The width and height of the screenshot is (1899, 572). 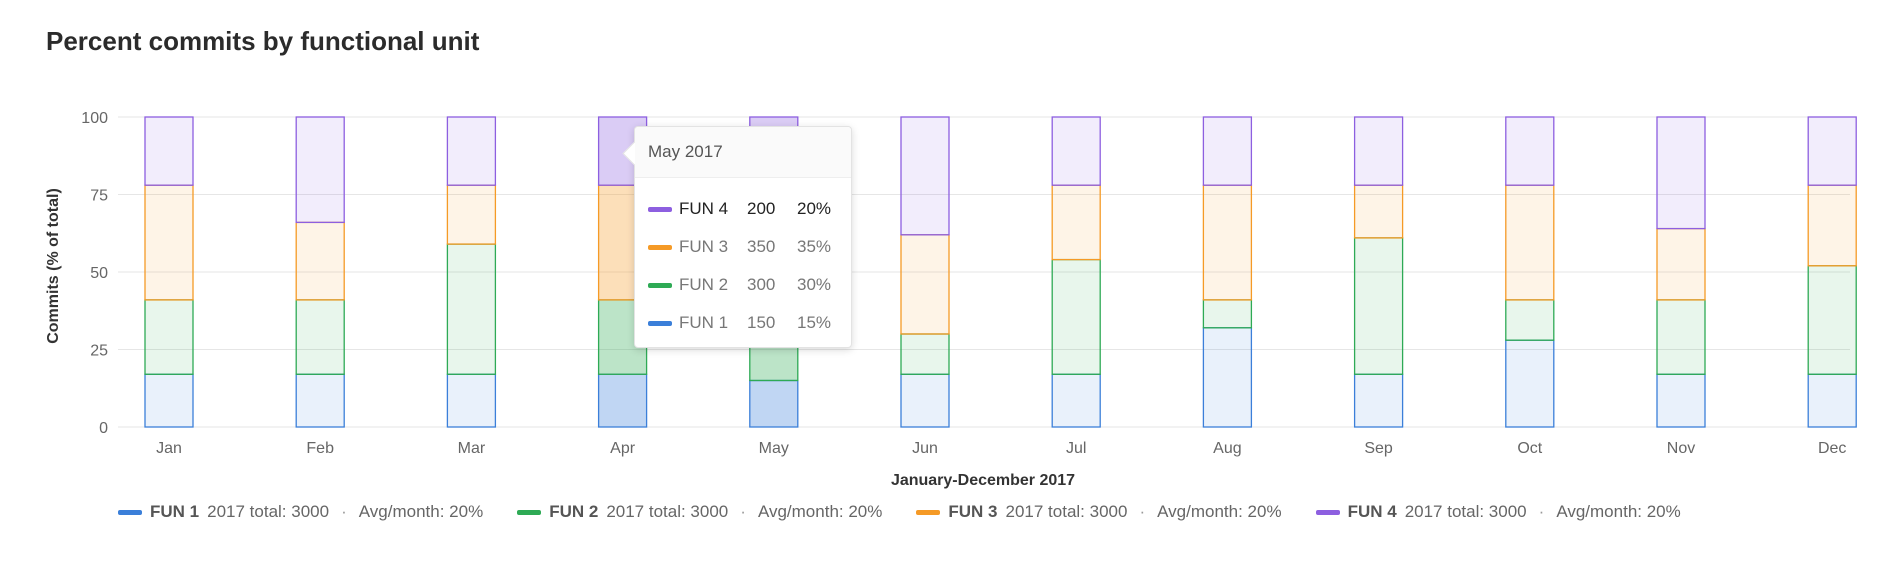 I want to click on x-tick-label: Aug, so click(x=1227, y=448).